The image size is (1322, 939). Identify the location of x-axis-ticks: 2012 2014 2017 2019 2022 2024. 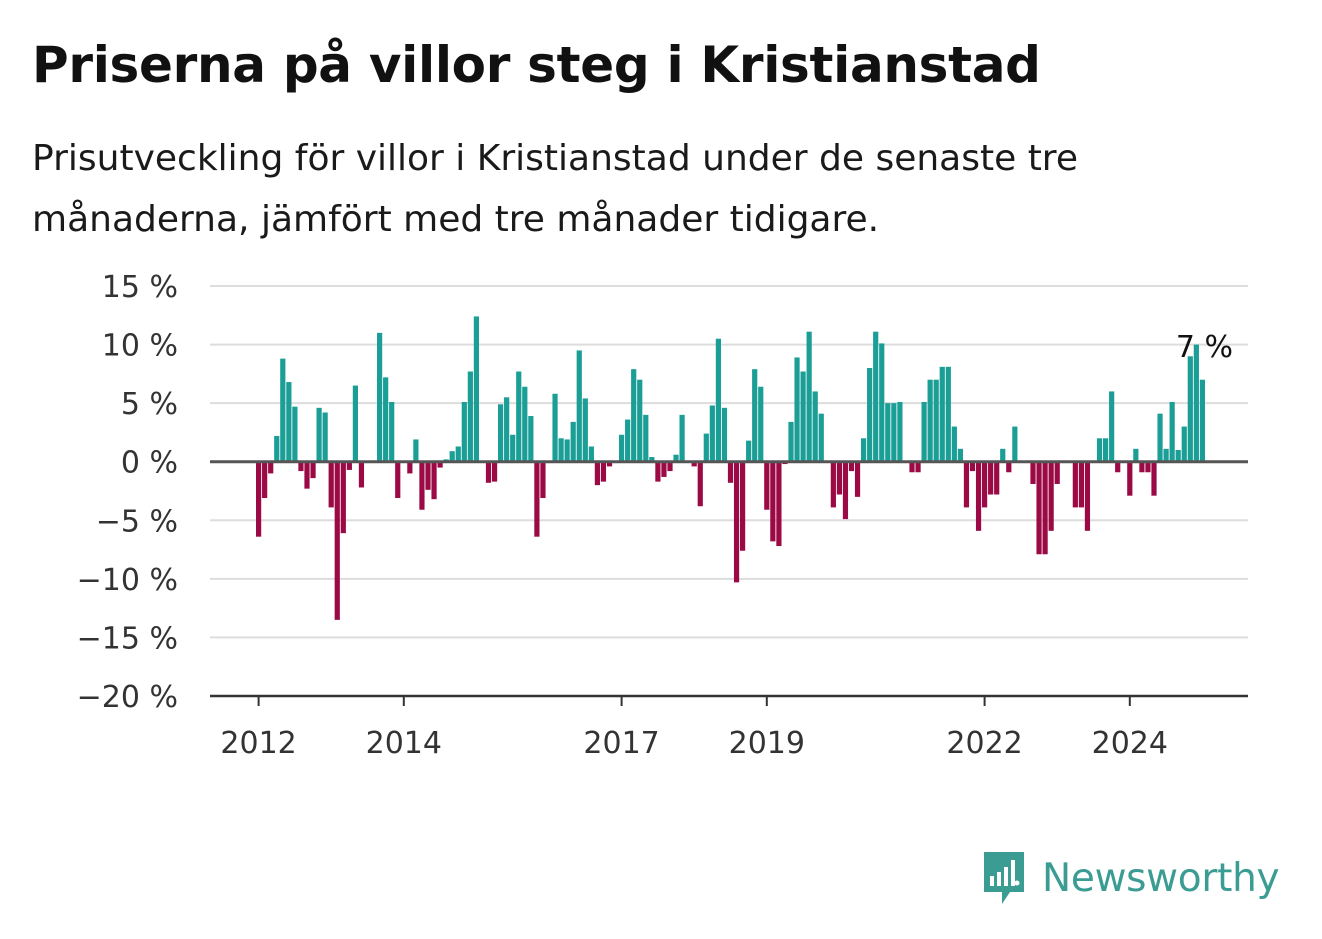
(694, 728).